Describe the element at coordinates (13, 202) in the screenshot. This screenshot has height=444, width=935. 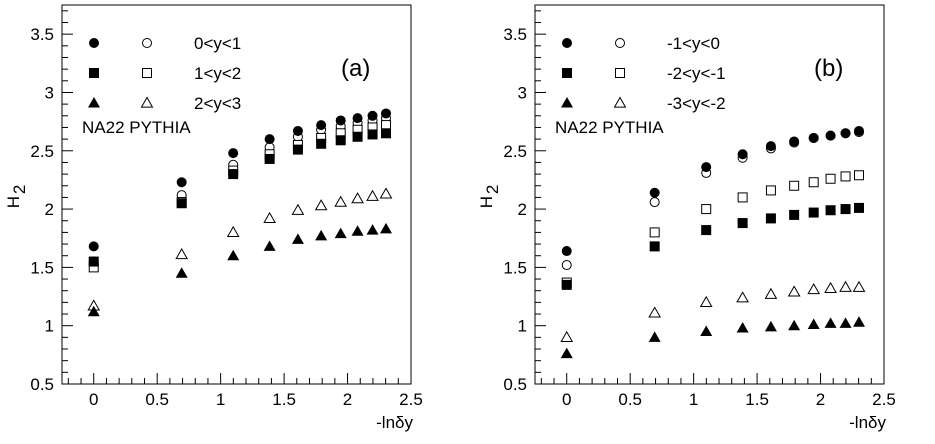
I see `y-axis-title: H` at that location.